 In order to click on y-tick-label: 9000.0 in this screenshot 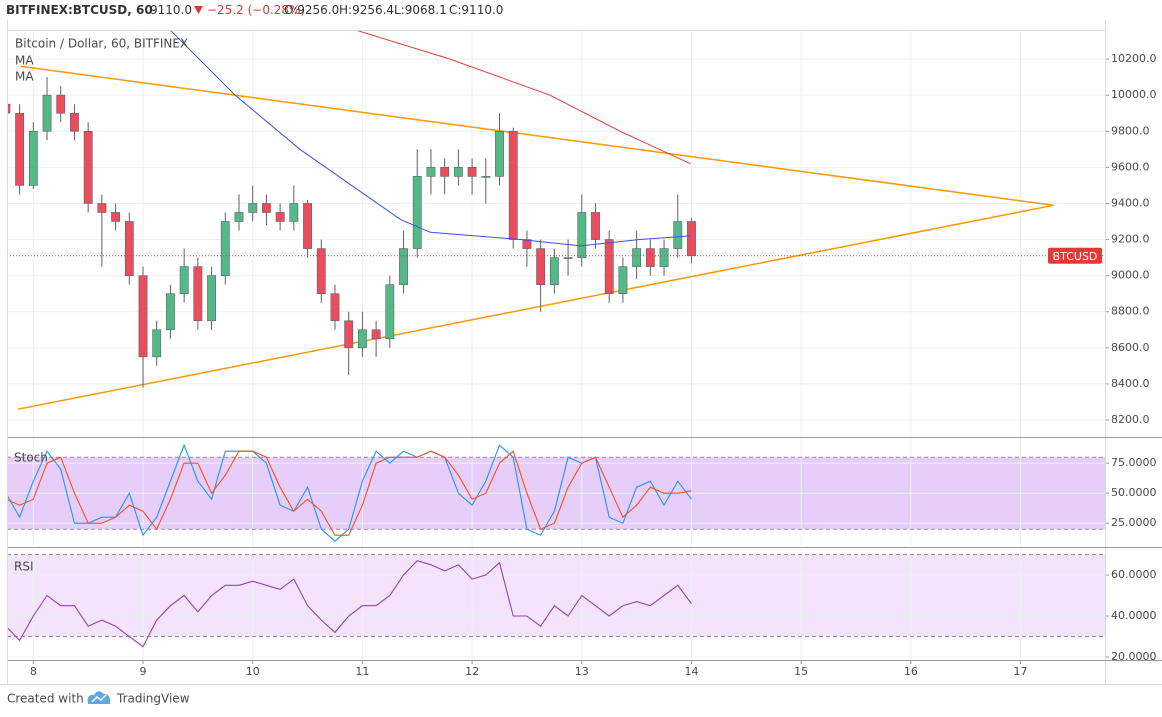, I will do `click(1130, 275)`.